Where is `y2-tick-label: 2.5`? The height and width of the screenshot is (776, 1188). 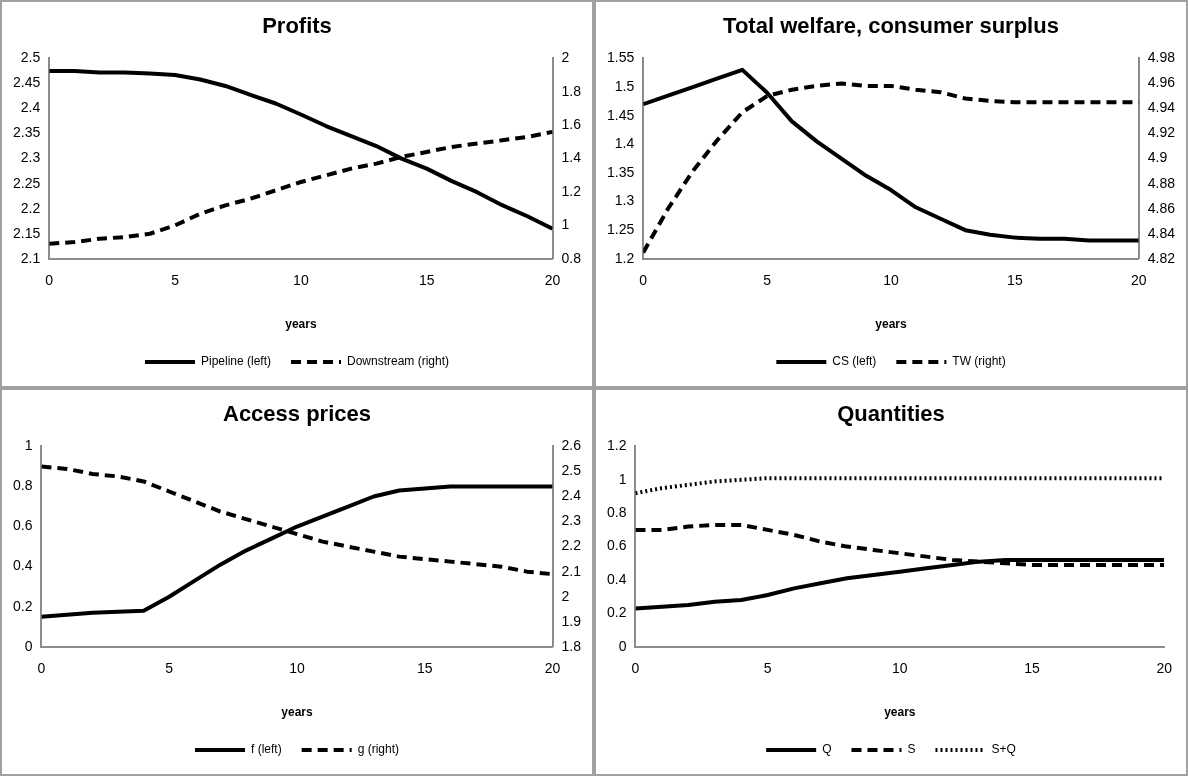
y2-tick-label: 2.5 is located at coordinates (571, 470).